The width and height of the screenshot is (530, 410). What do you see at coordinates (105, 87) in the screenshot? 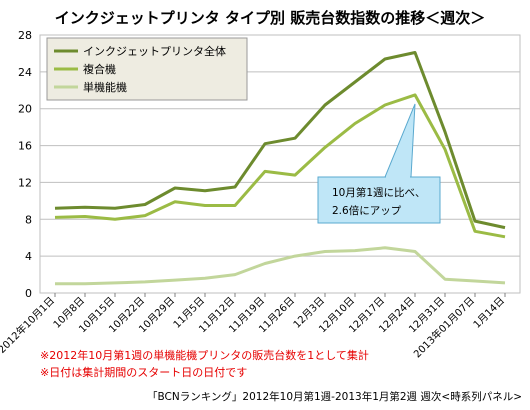
I see `legend-label: 単機能機` at bounding box center [105, 87].